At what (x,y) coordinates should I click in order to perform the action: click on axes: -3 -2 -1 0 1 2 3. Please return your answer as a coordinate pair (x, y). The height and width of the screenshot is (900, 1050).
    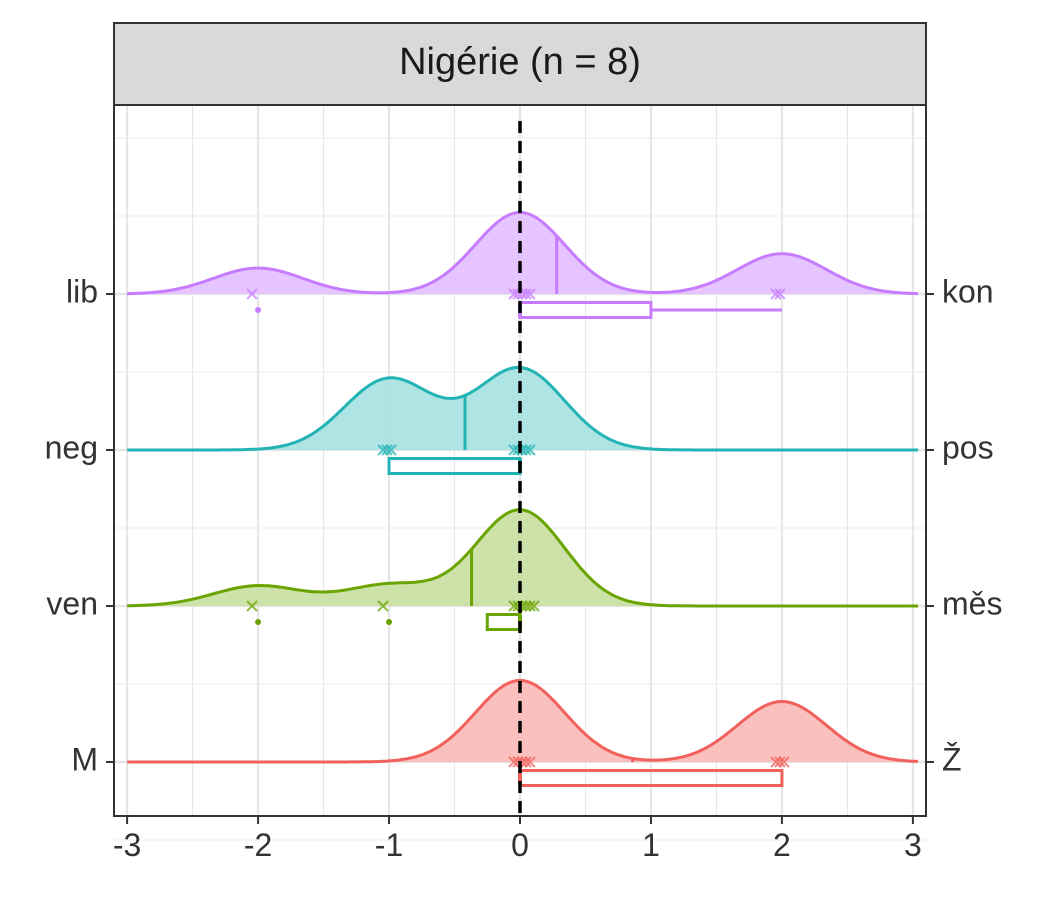
    Looking at the image, I should click on (517, 839).